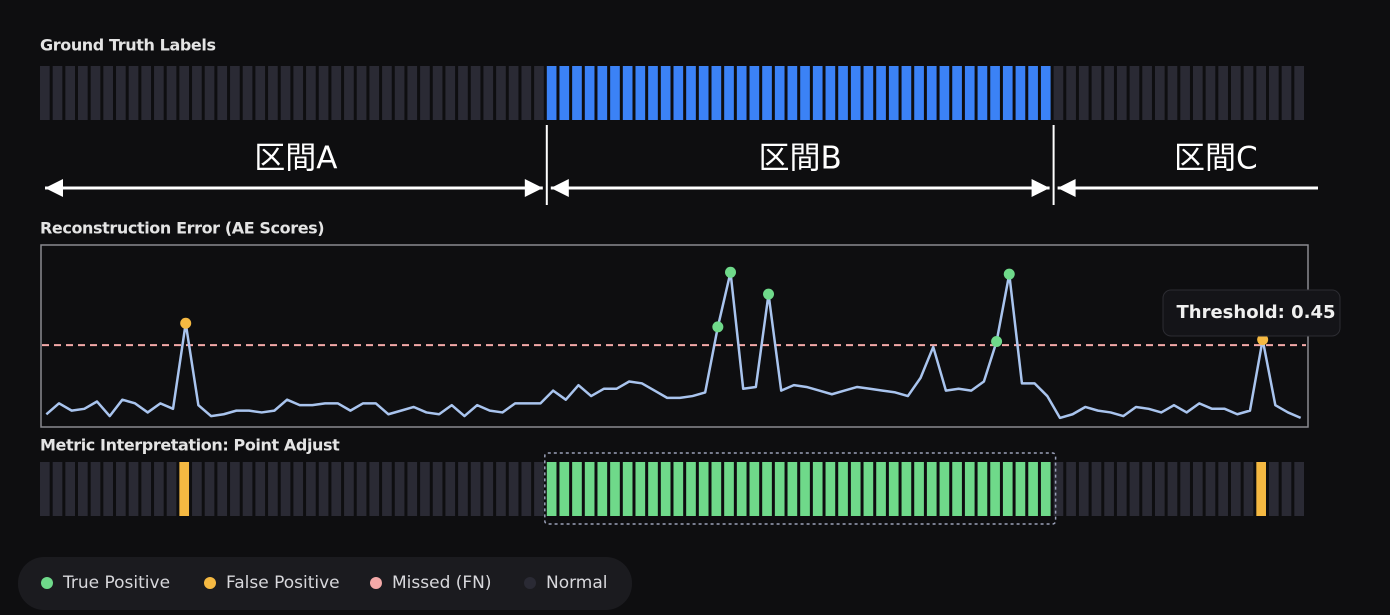 This screenshot has width=1390, height=615. What do you see at coordinates (376, 583) in the screenshot?
I see `legend-swatch` at bounding box center [376, 583].